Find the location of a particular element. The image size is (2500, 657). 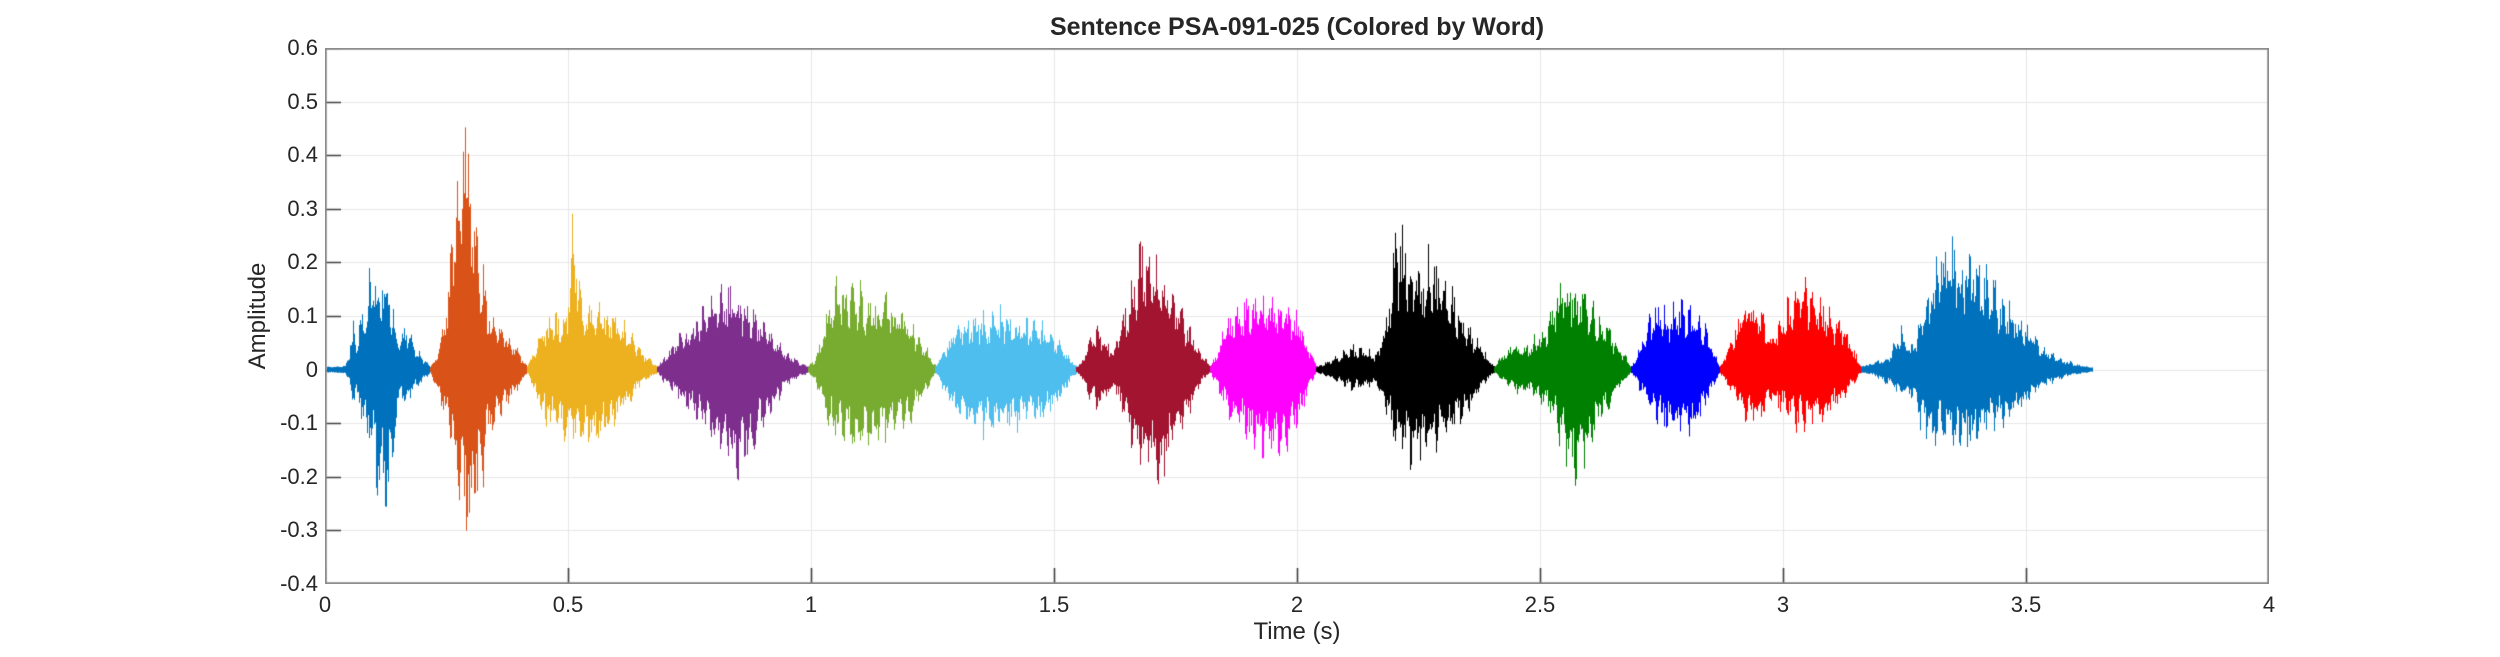

x-tick-label: 0 is located at coordinates (325, 604).